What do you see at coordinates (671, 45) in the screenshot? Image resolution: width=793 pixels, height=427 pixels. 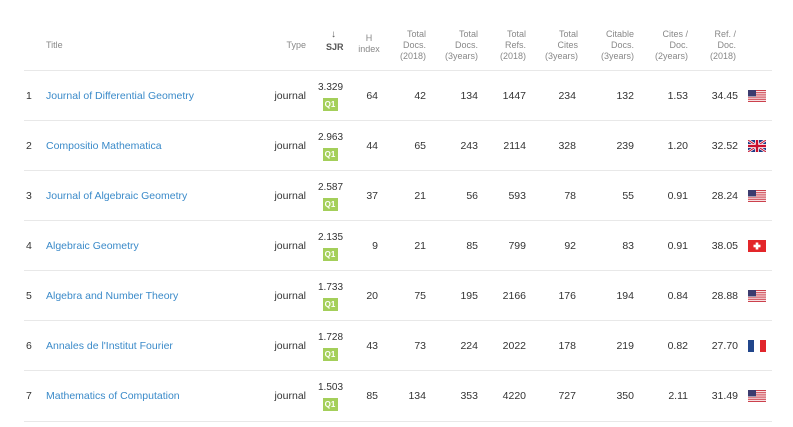 I see `header-cites-per-doc-2years: Cites / Doc. (2years)` at bounding box center [671, 45].